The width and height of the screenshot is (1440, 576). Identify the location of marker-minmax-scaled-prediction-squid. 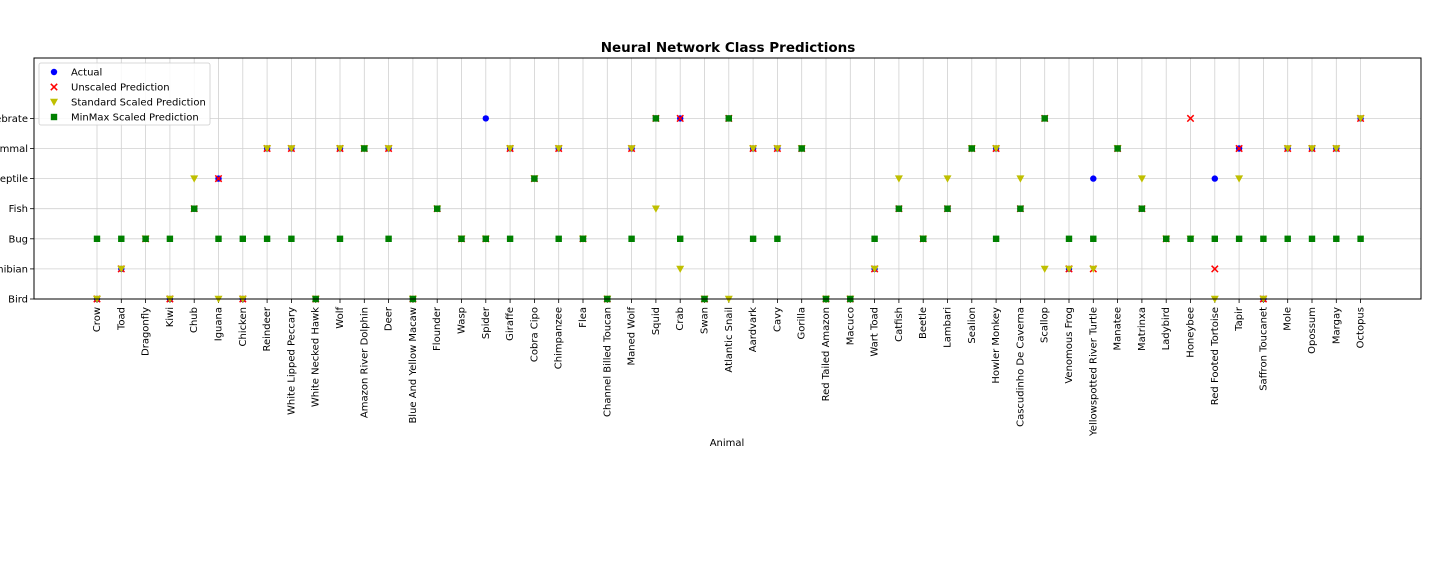
(656, 118).